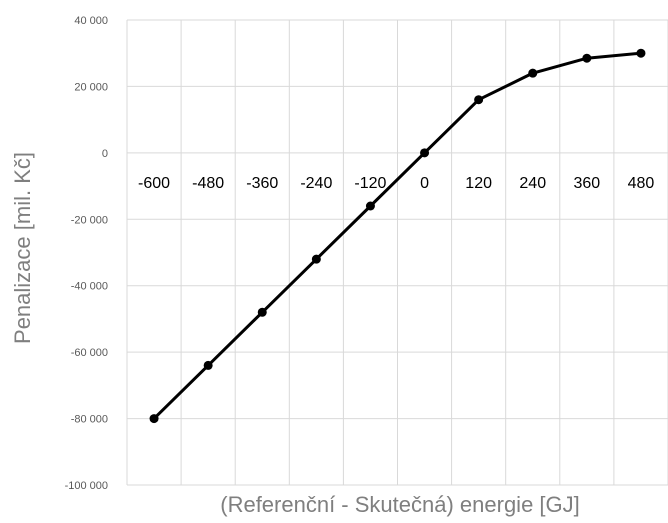 Image resolution: width=668 pixels, height=523 pixels. What do you see at coordinates (316, 183) in the screenshot?
I see `x-tick-label: -240` at bounding box center [316, 183].